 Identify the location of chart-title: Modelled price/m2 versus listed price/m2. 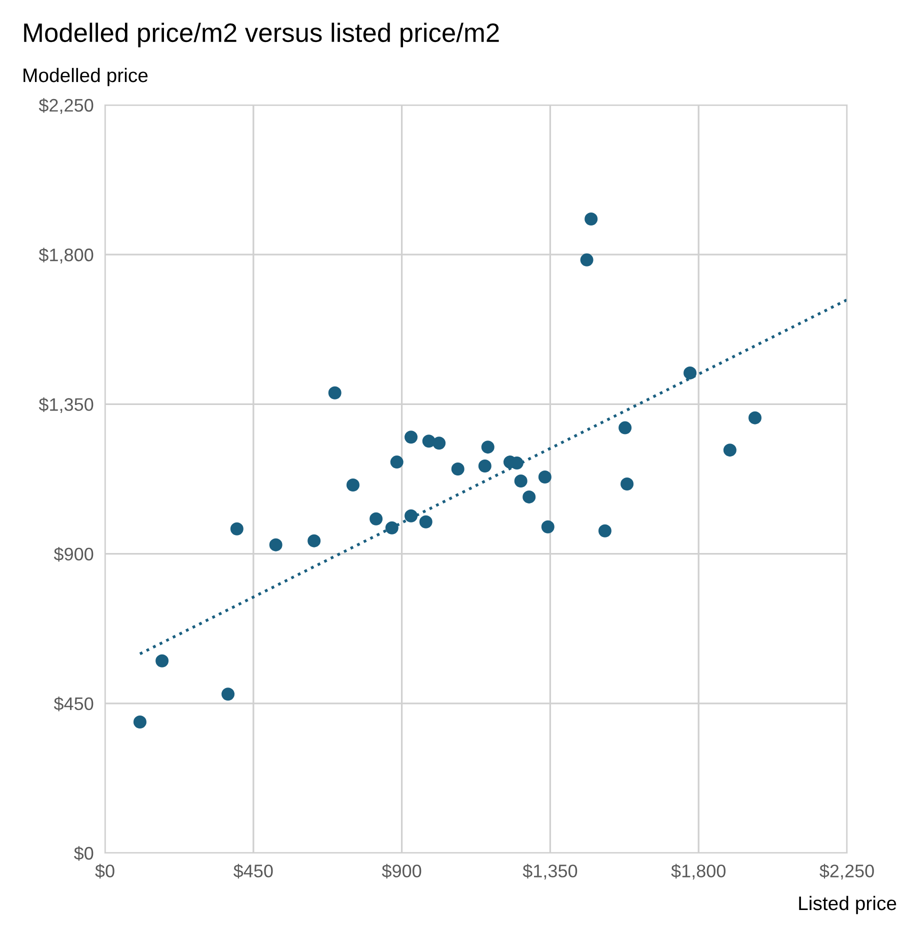
(261, 35).